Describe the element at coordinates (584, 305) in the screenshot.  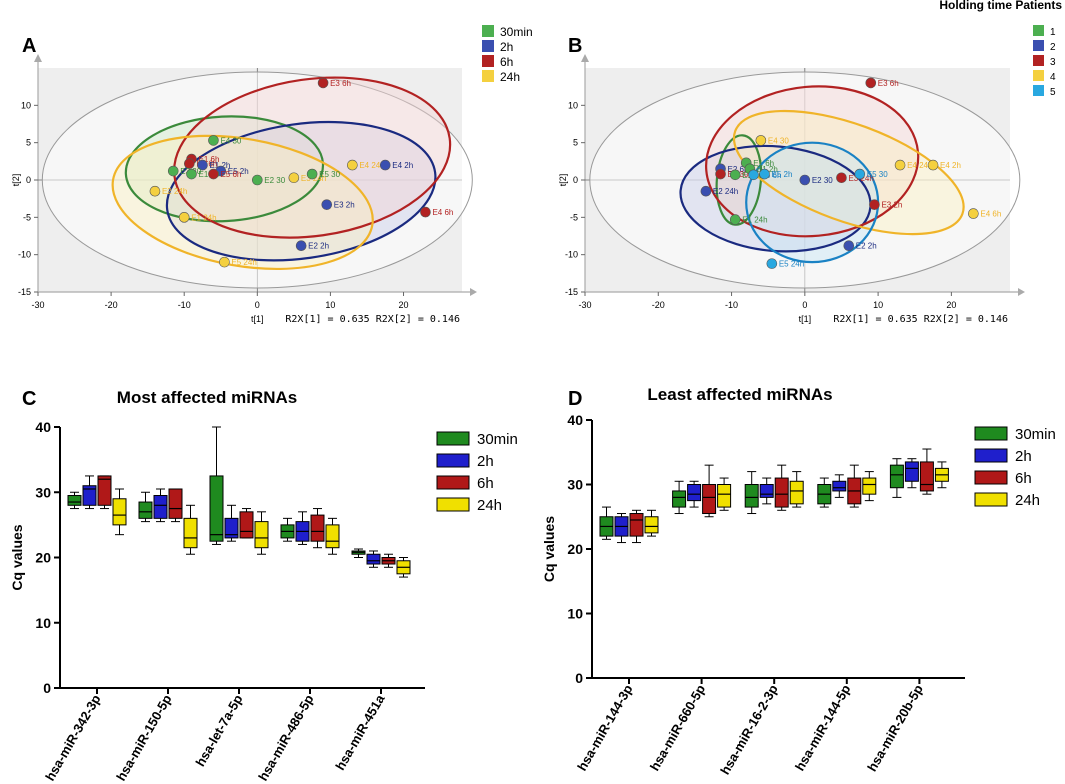
I see `x-tick-label: -30` at that location.